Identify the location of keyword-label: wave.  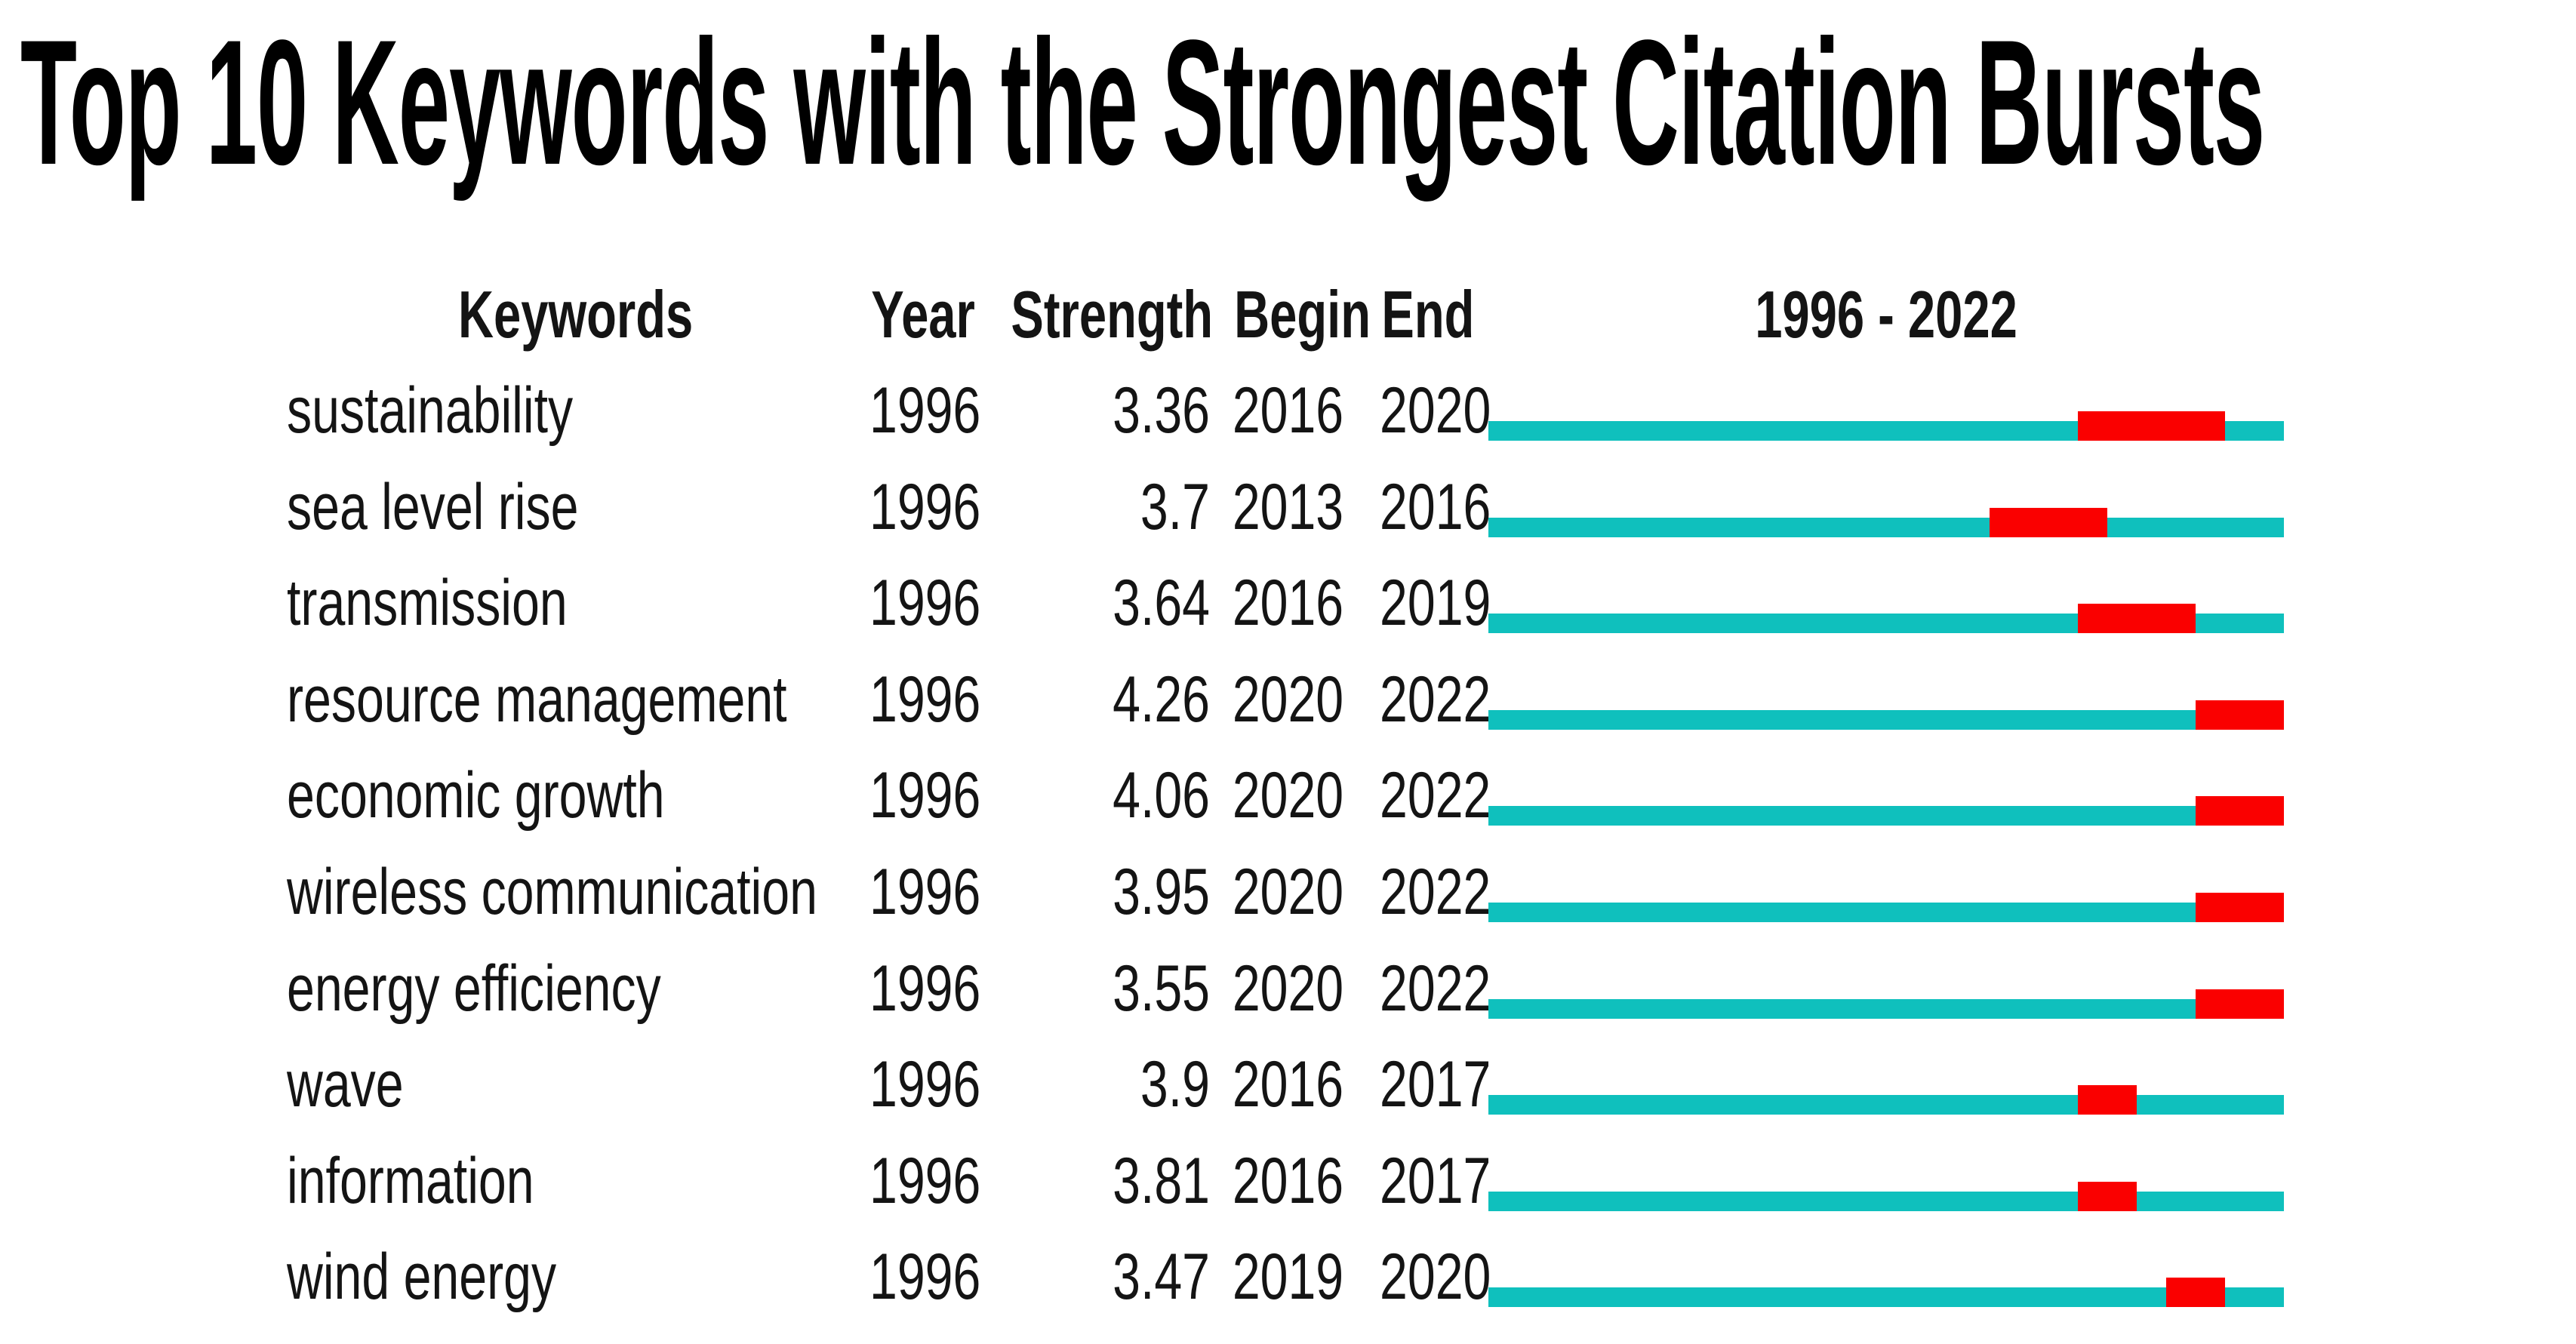
(345, 1084).